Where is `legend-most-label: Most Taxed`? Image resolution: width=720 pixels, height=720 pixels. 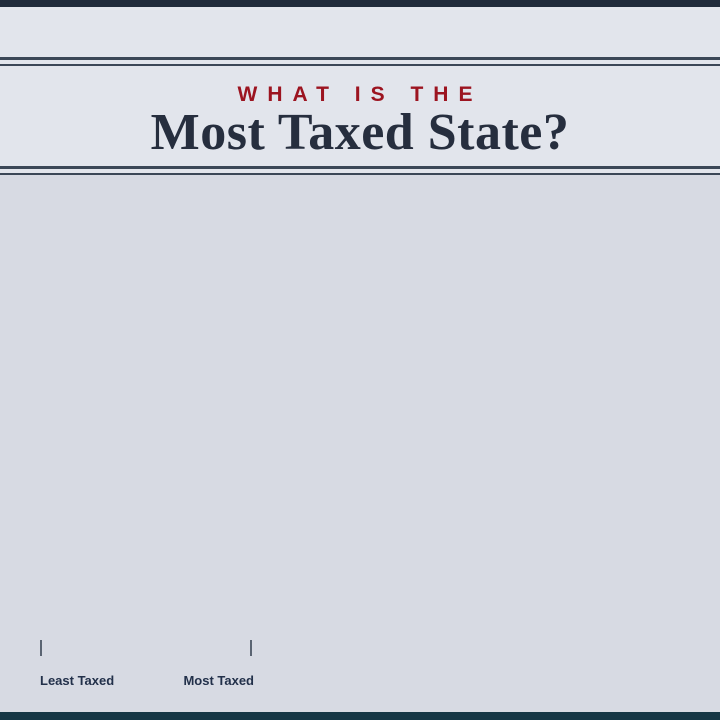 legend-most-label: Most Taxed is located at coordinates (218, 680).